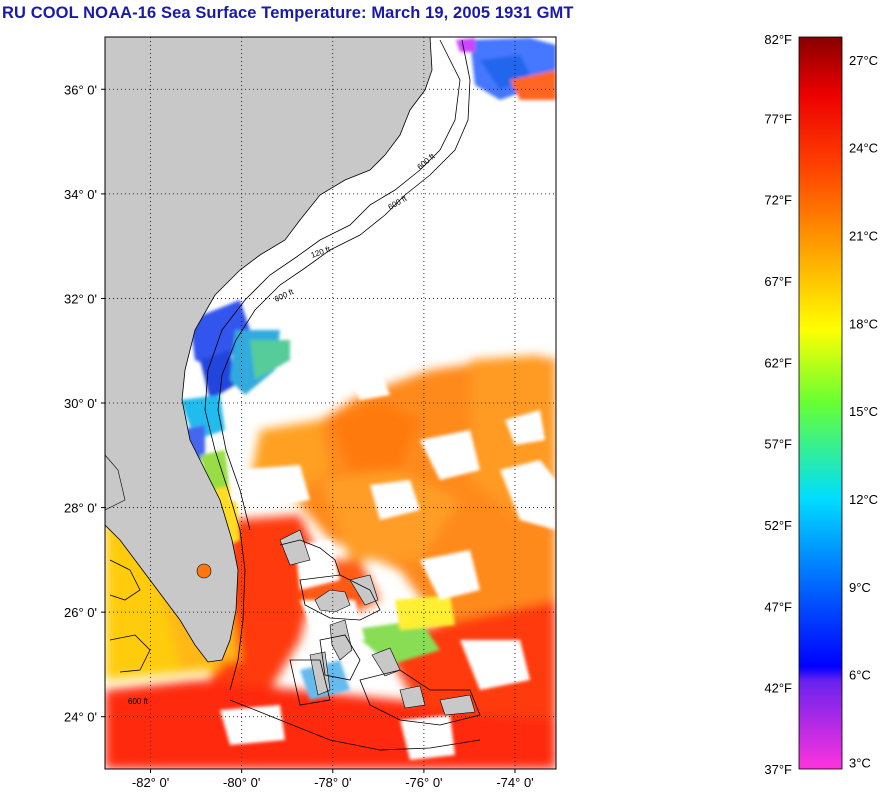 The image size is (889, 793). Describe the element at coordinates (778, 606) in the screenshot. I see `colorbar-f-label: 47°F` at that location.